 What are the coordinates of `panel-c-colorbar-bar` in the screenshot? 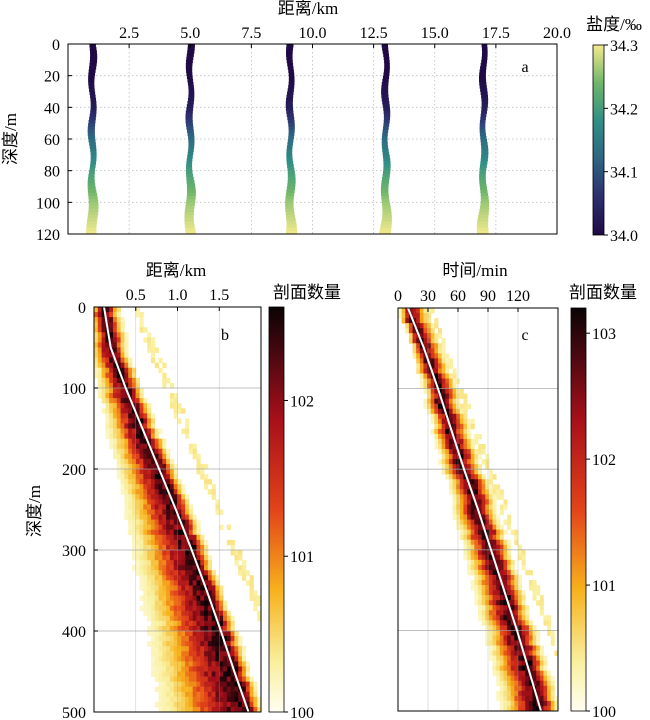 It's located at (578, 509).